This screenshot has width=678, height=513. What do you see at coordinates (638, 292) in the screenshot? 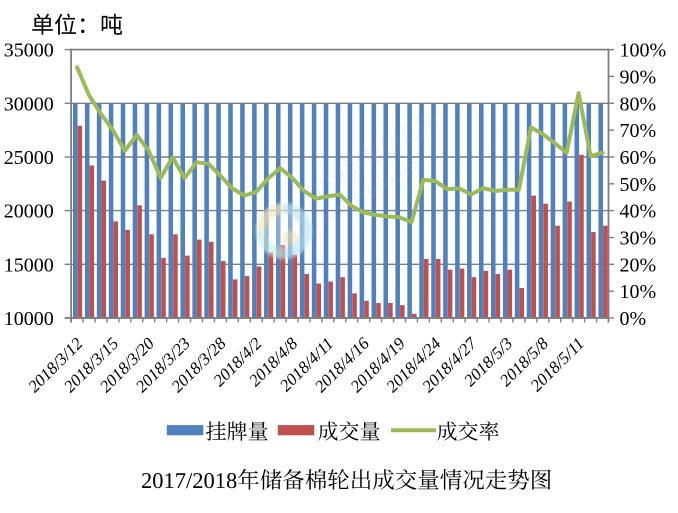
I see `svg-text: 10%` at bounding box center [638, 292].